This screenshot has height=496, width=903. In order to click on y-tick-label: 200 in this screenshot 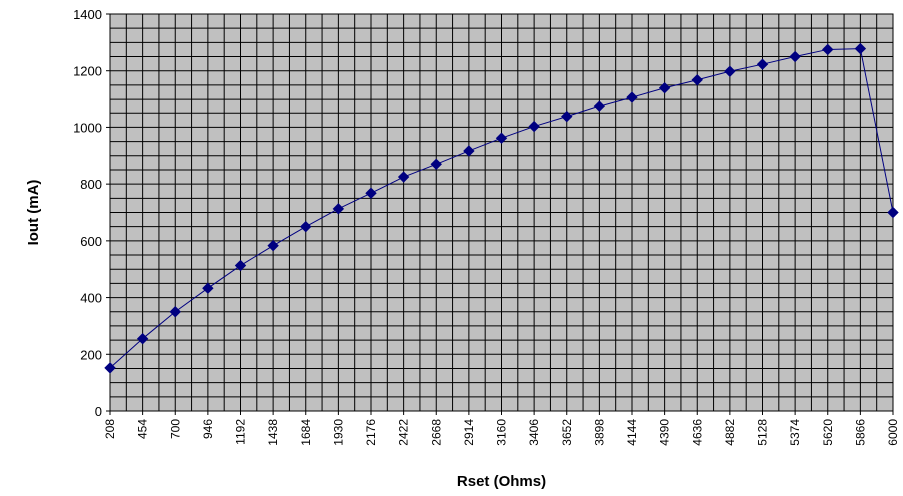, I will do `click(91, 354)`.